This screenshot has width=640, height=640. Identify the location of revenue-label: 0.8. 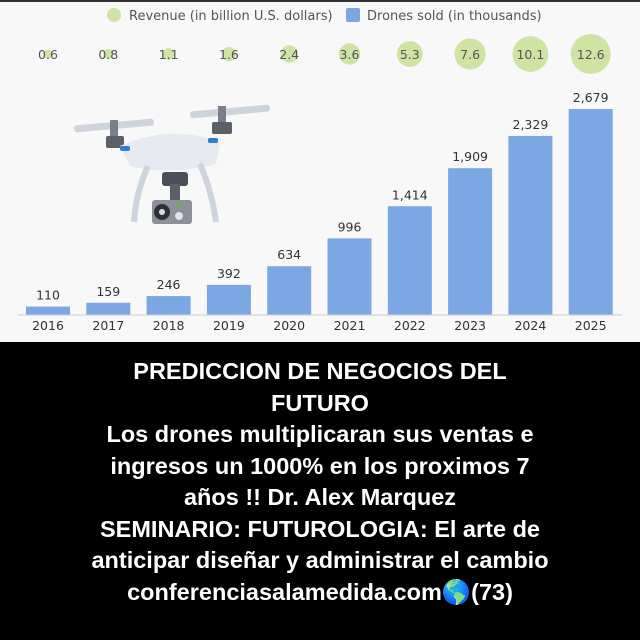
(108, 54).